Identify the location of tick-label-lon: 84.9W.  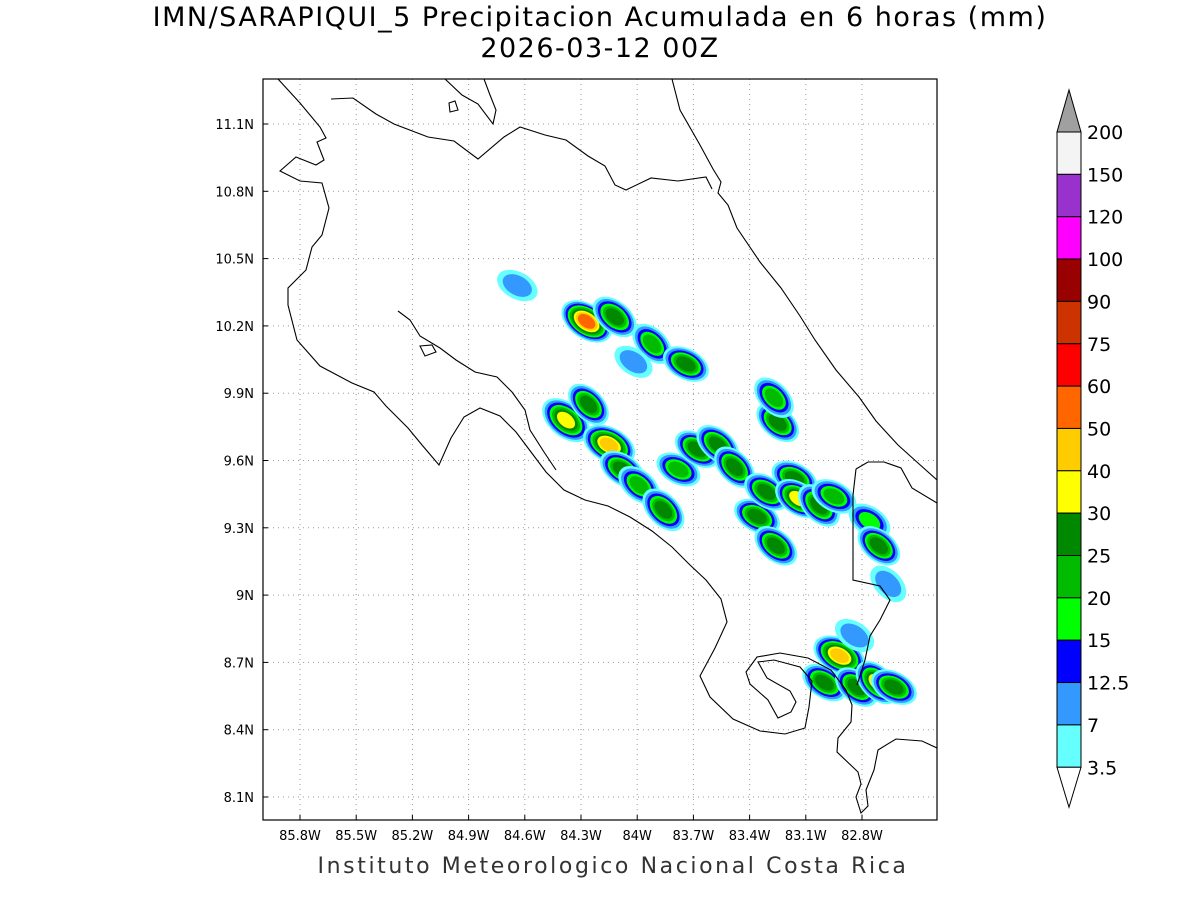
(469, 836).